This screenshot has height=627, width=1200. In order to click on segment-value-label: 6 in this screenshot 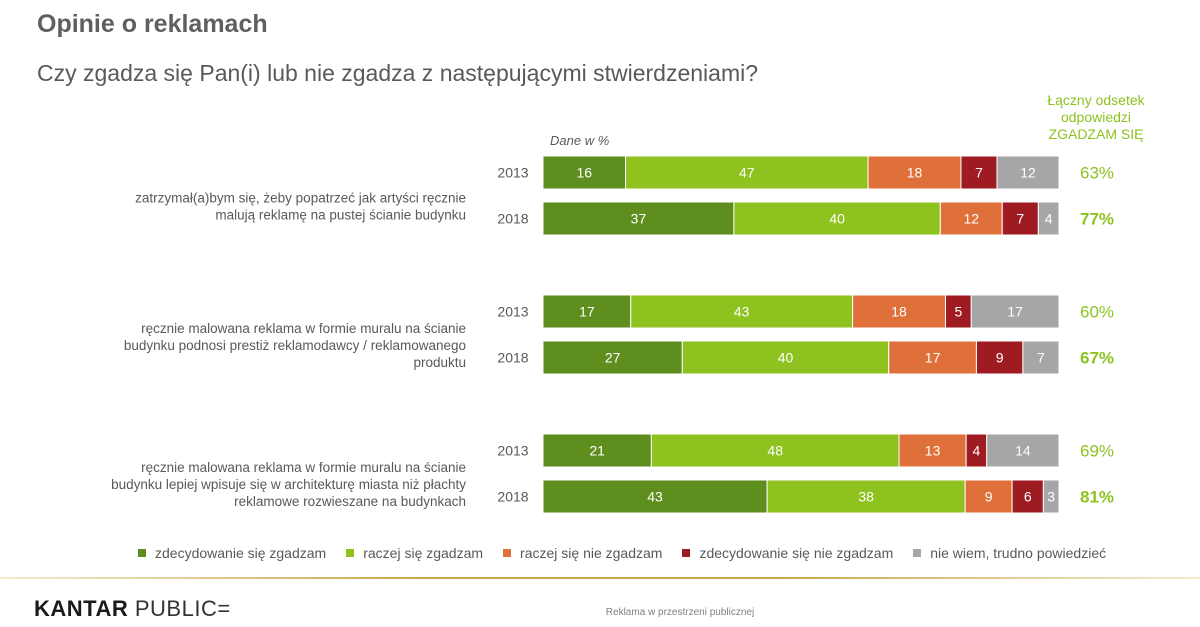, I will do `click(1028, 497)`.